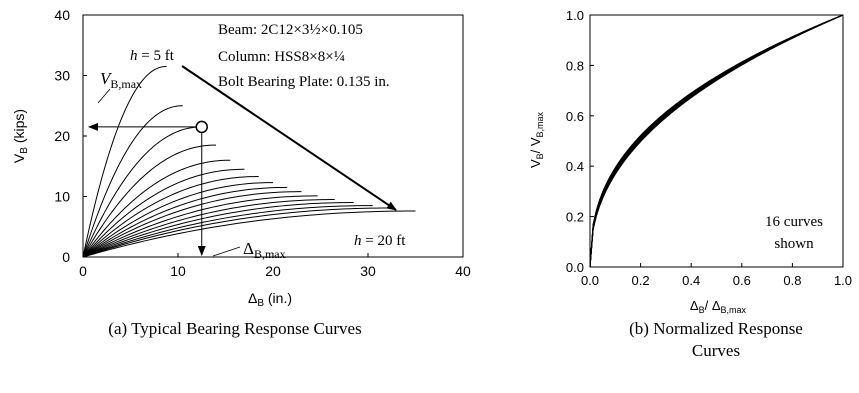 This screenshot has width=859, height=393. What do you see at coordinates (691, 280) in the screenshot?
I see `panel-b-x-tick-label: 0.4` at bounding box center [691, 280].